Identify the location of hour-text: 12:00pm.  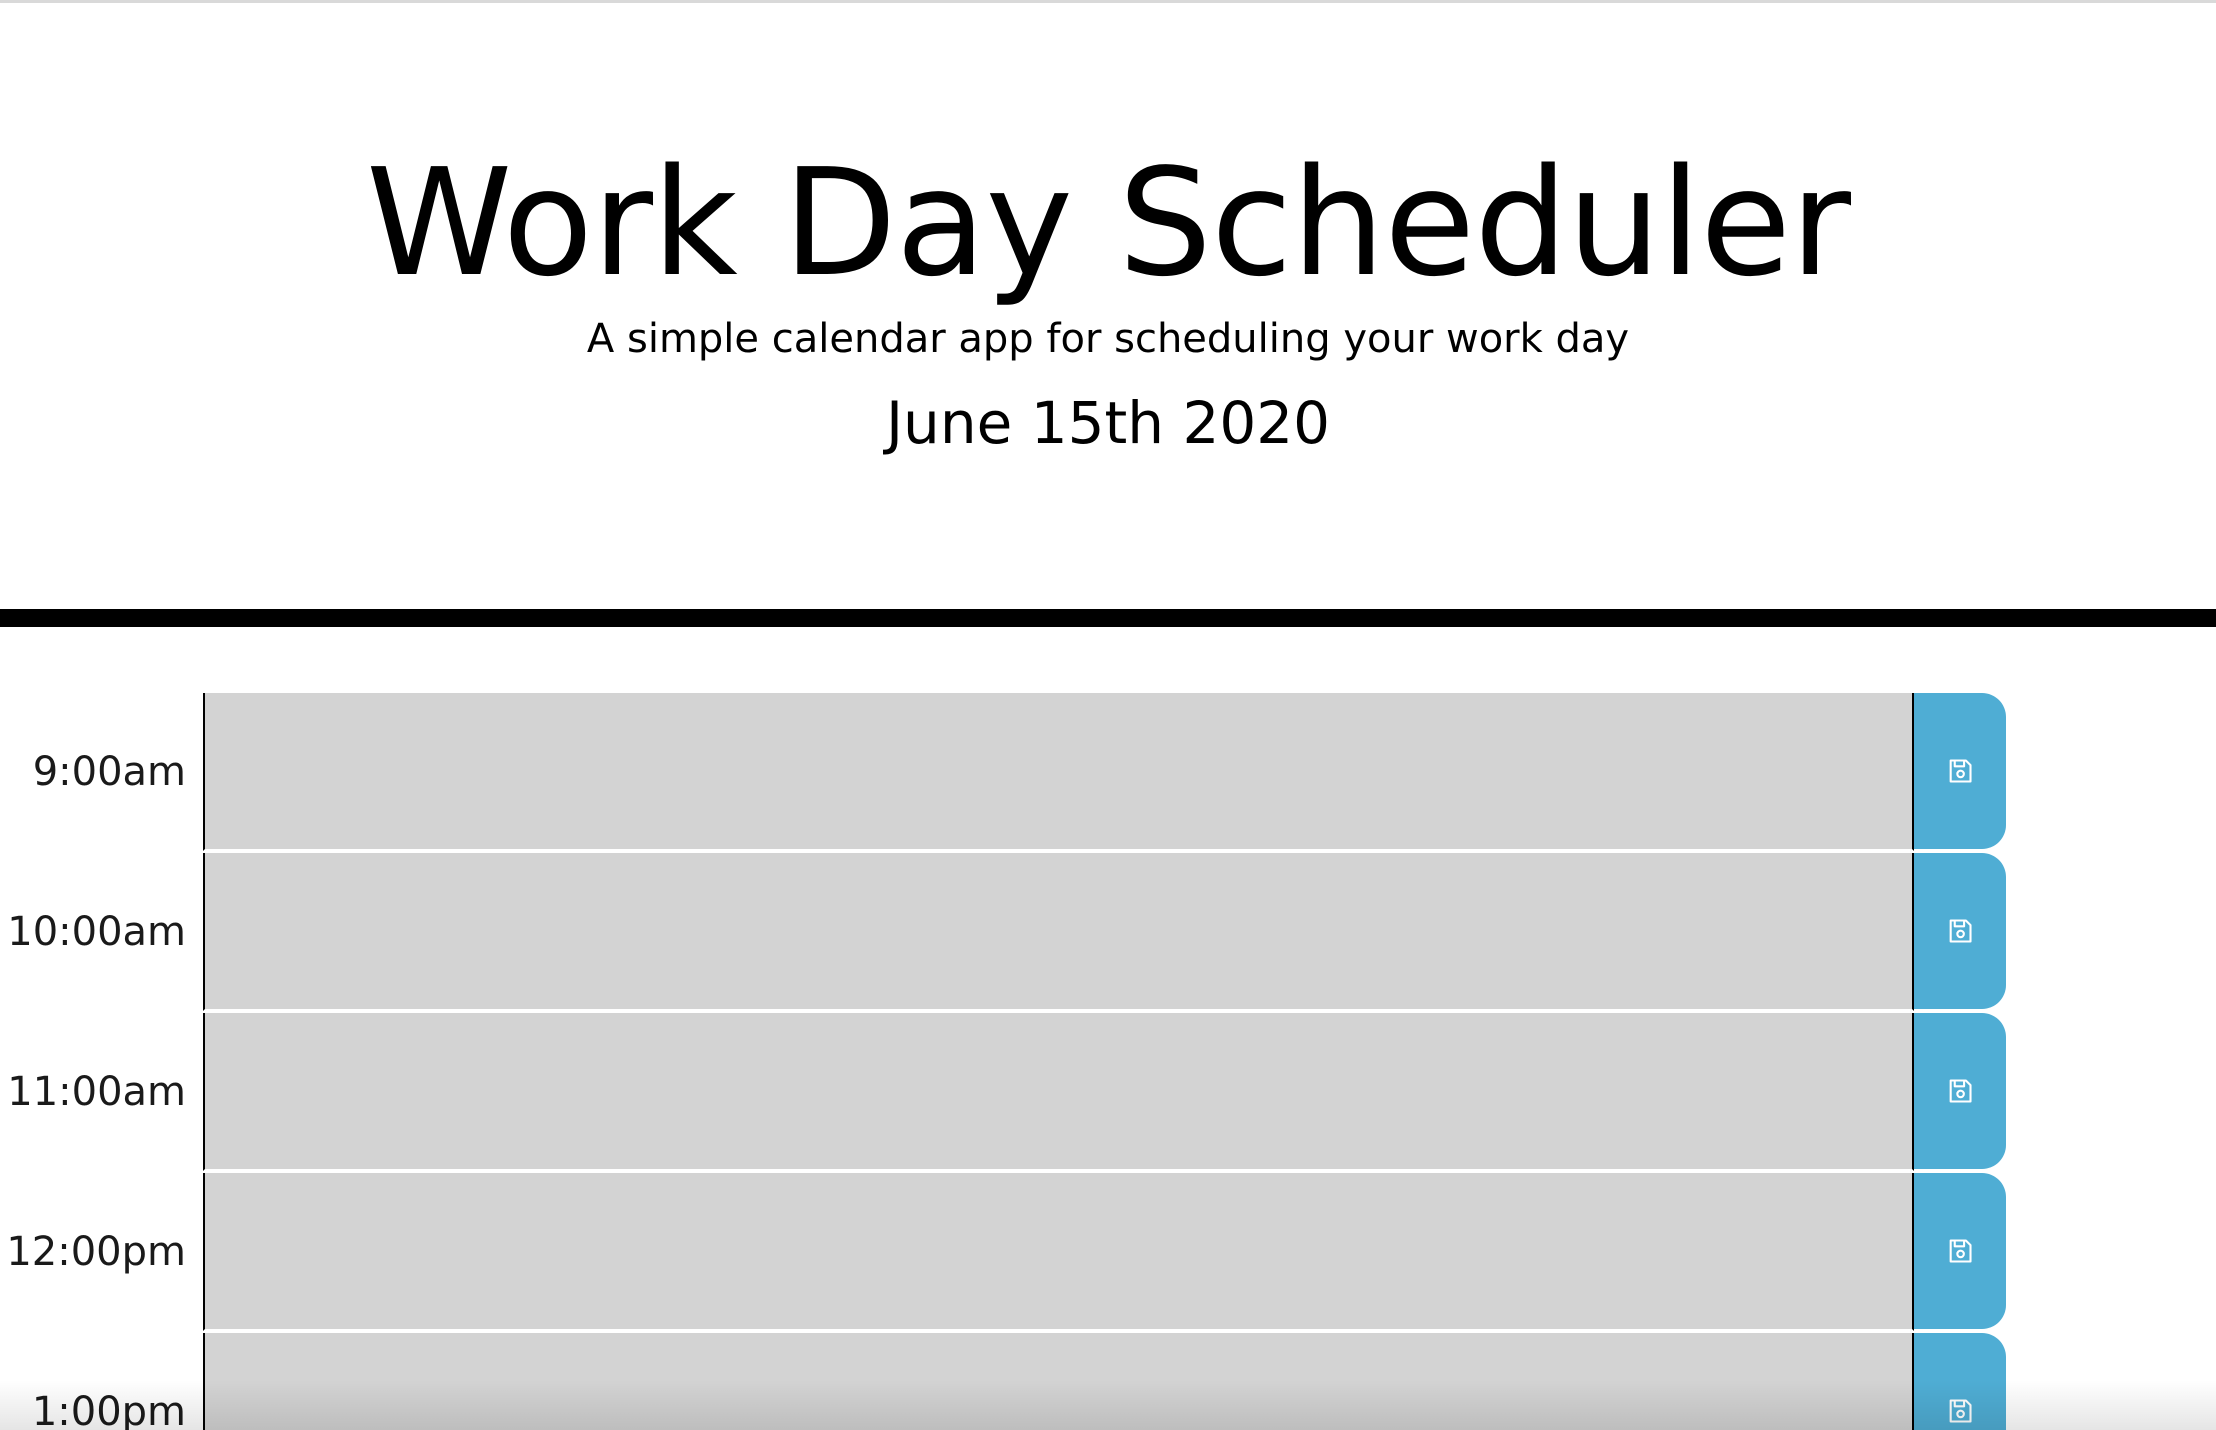
(96, 1252).